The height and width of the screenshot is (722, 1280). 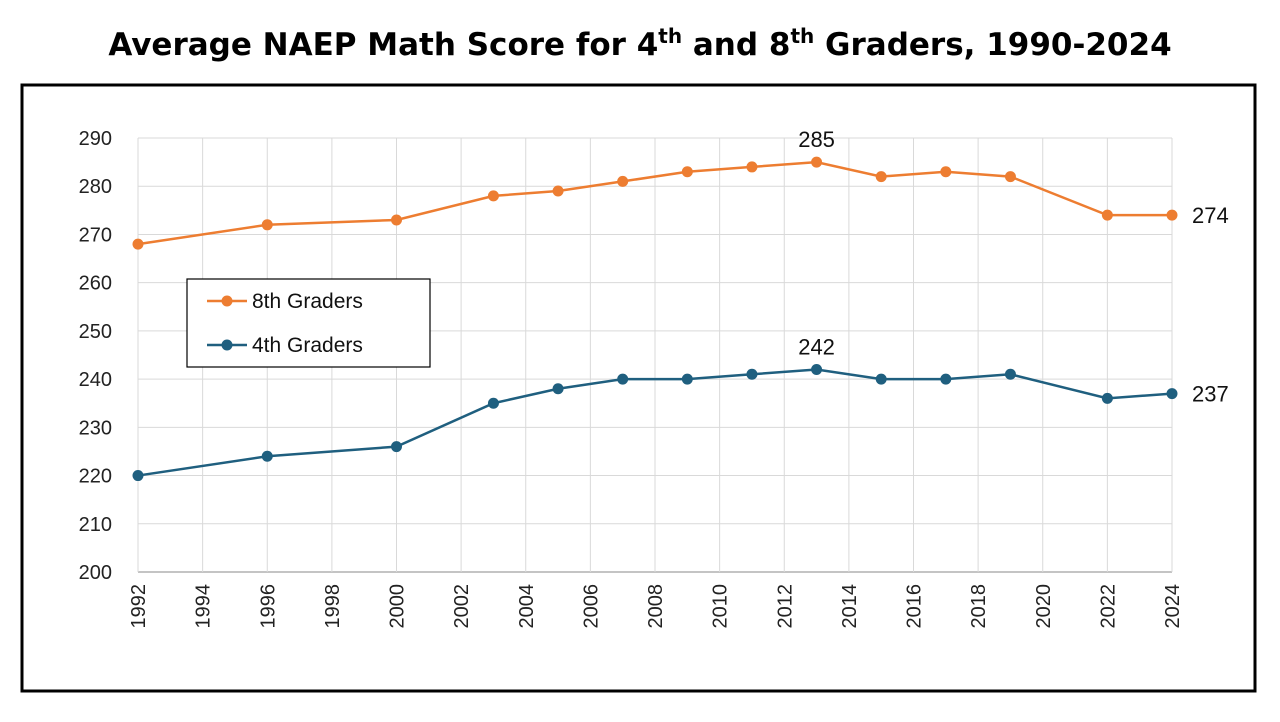 I want to click on y-tick-label: 230, so click(x=95, y=428).